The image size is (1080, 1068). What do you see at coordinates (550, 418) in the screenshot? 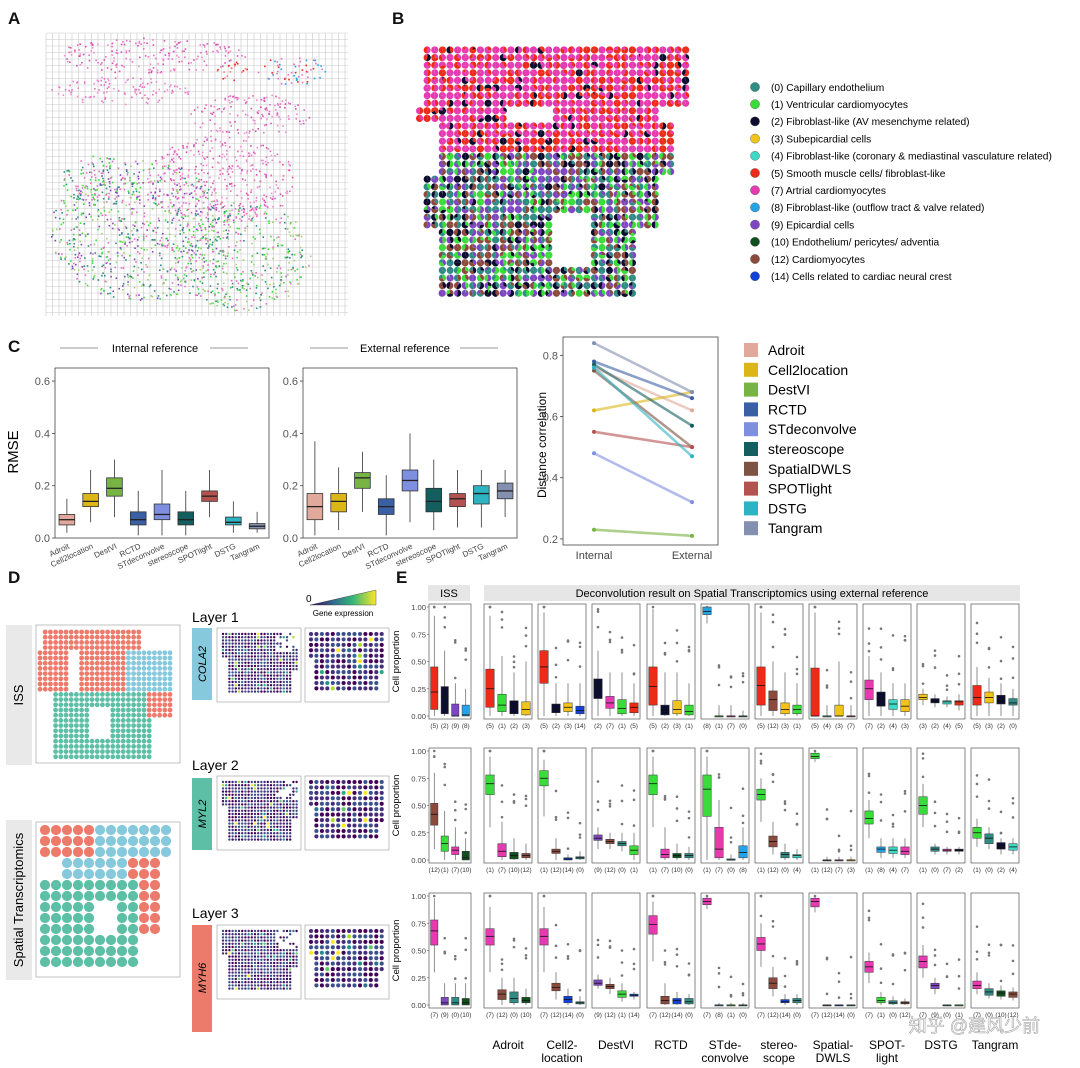
I see `y-tick-label: 0.6` at bounding box center [550, 418].